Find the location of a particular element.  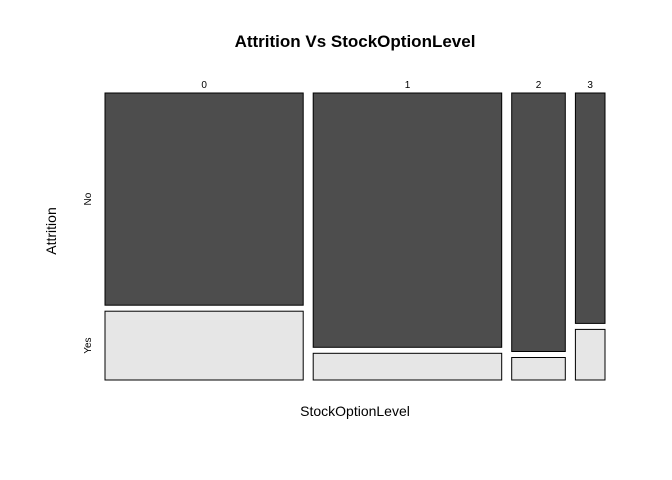

chart-title: Attrition Vs StockOptionLevel is located at coordinates (355, 41).